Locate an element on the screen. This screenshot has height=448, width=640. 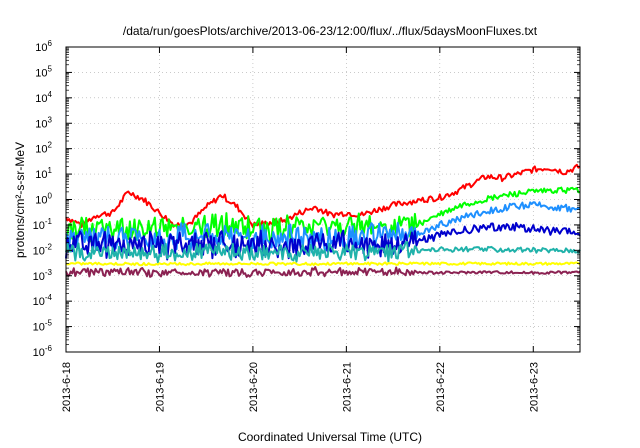
y-tick-label: 10⁻² is located at coordinates (43, 249).